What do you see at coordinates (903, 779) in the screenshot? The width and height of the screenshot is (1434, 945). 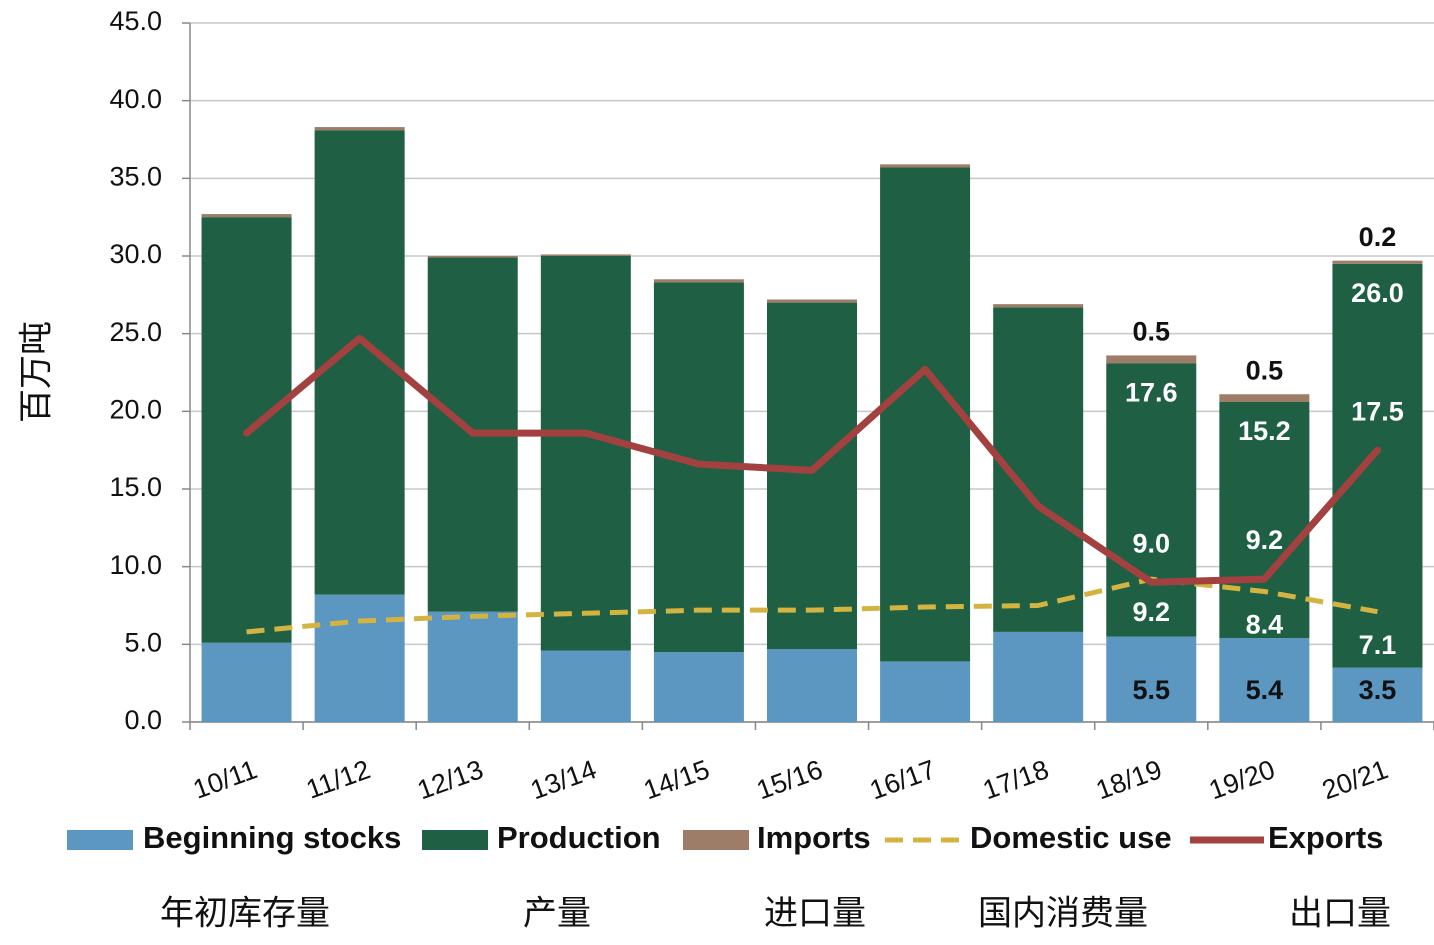 I see `x-tick-label: 16/17` at bounding box center [903, 779].